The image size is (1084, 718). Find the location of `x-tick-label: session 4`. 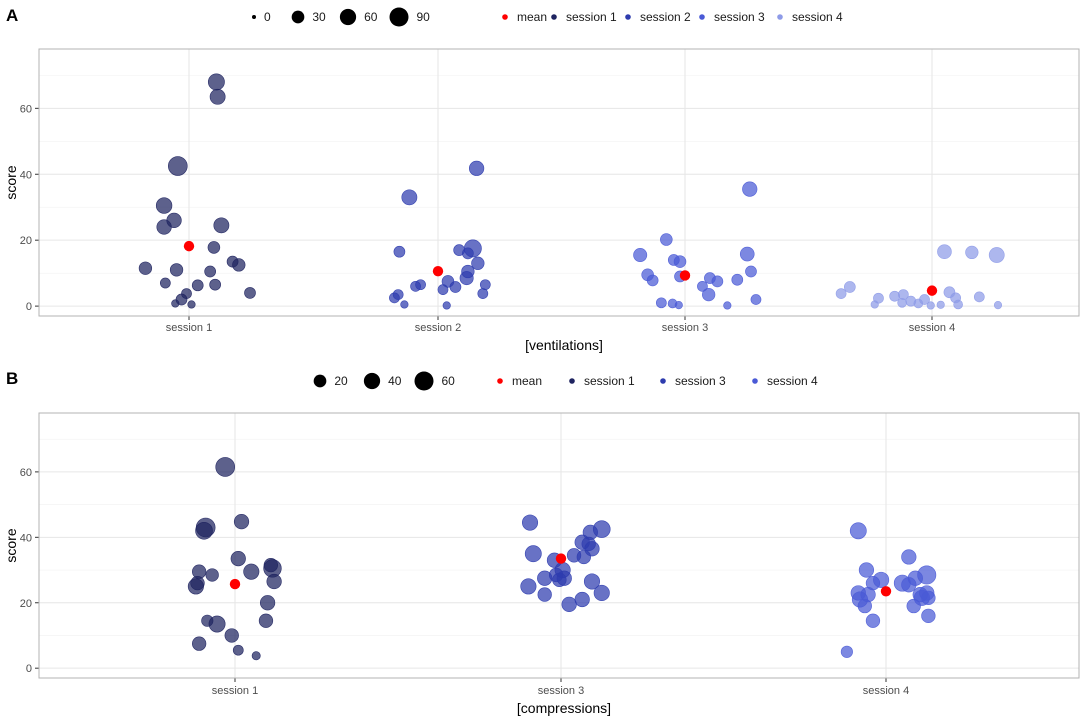

x-tick-label: session 4 is located at coordinates (932, 328).